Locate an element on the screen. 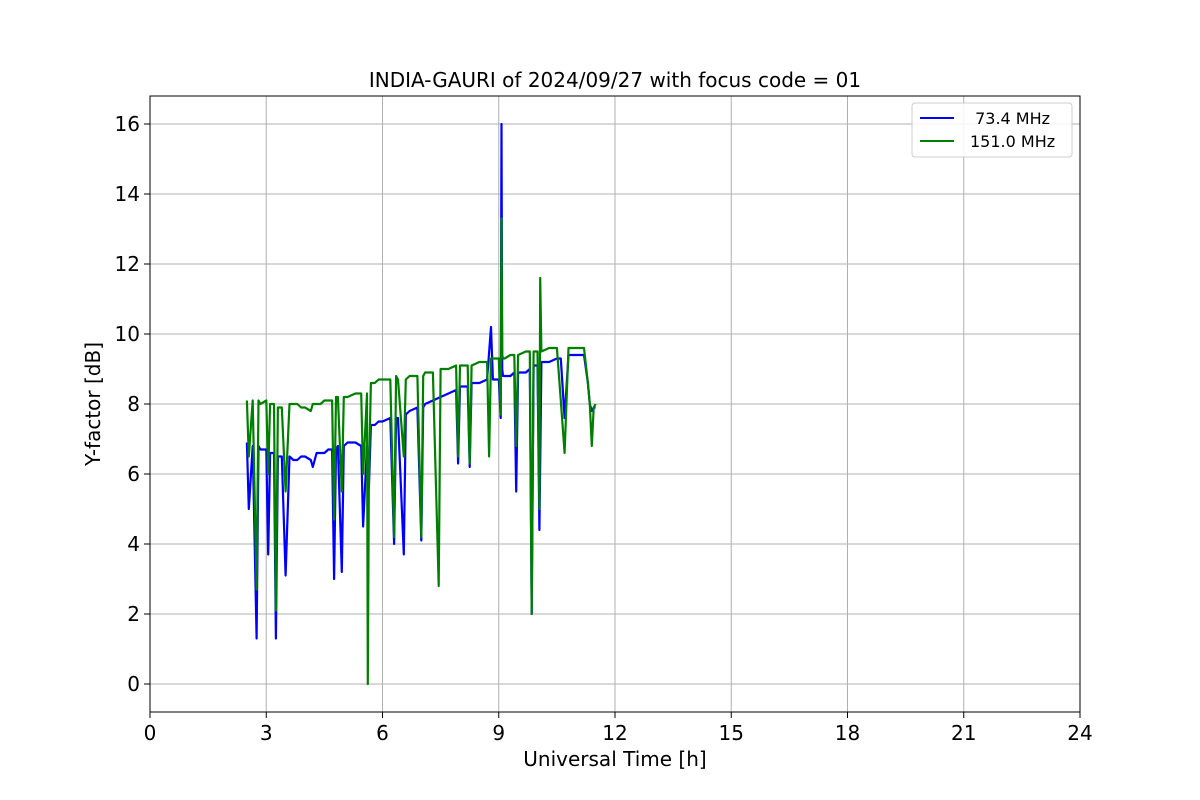 Image resolution: width=1200 pixels, height=800 pixels. y-axis-ticks: 0 2 4 6 8 10 12 14 16 is located at coordinates (132, 404).